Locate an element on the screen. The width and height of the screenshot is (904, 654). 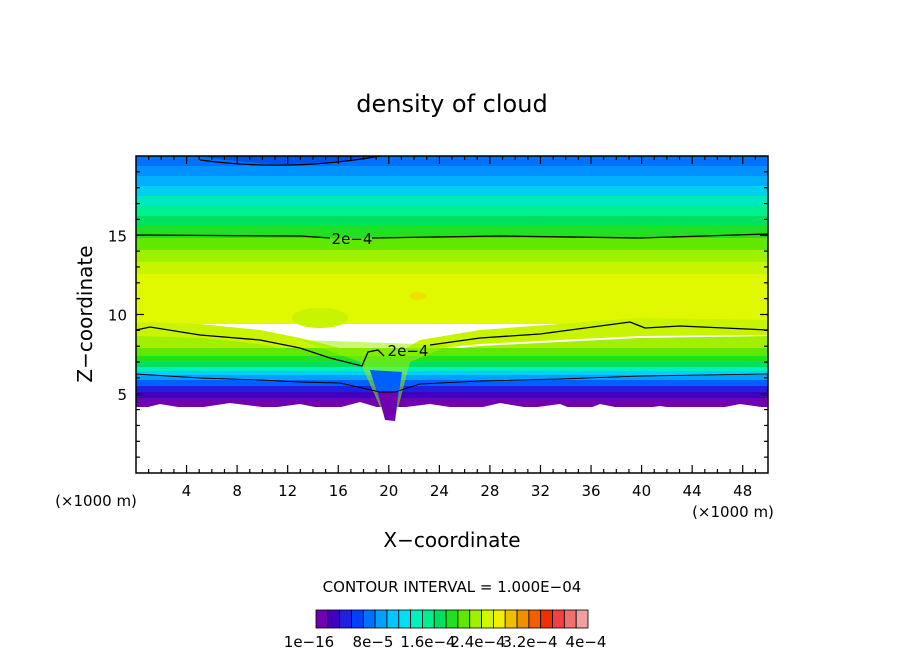
x-tick-label: 32 is located at coordinates (540, 491).